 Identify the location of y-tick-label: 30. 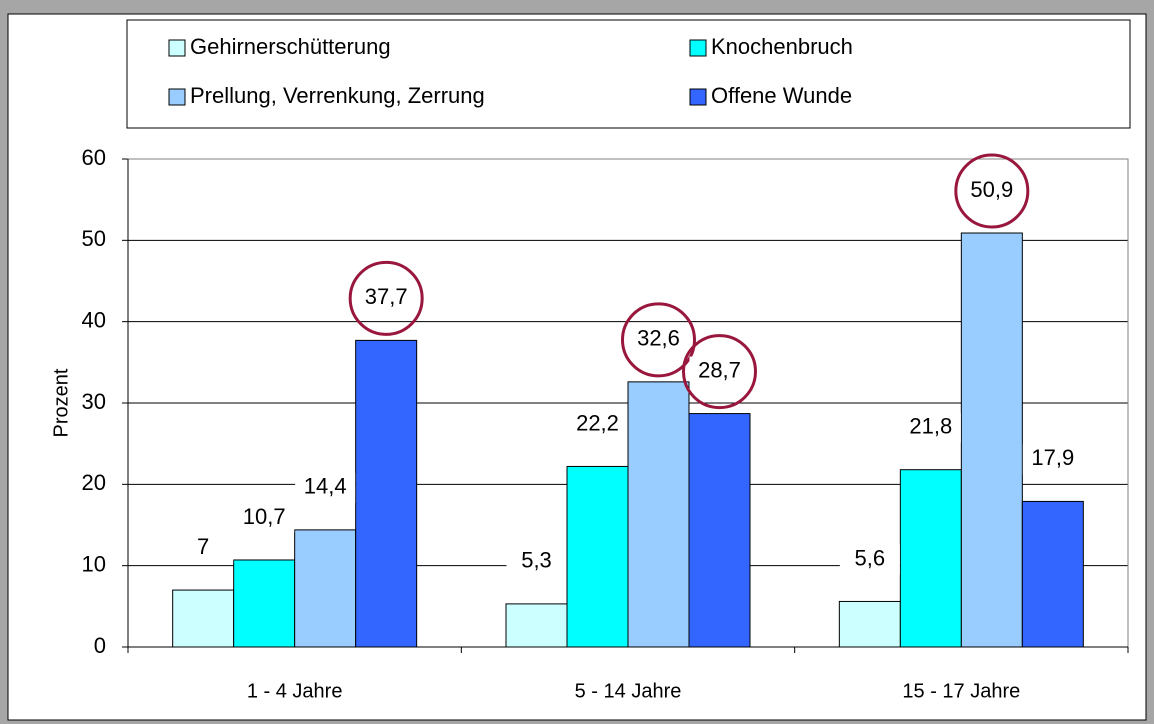
(94, 401).